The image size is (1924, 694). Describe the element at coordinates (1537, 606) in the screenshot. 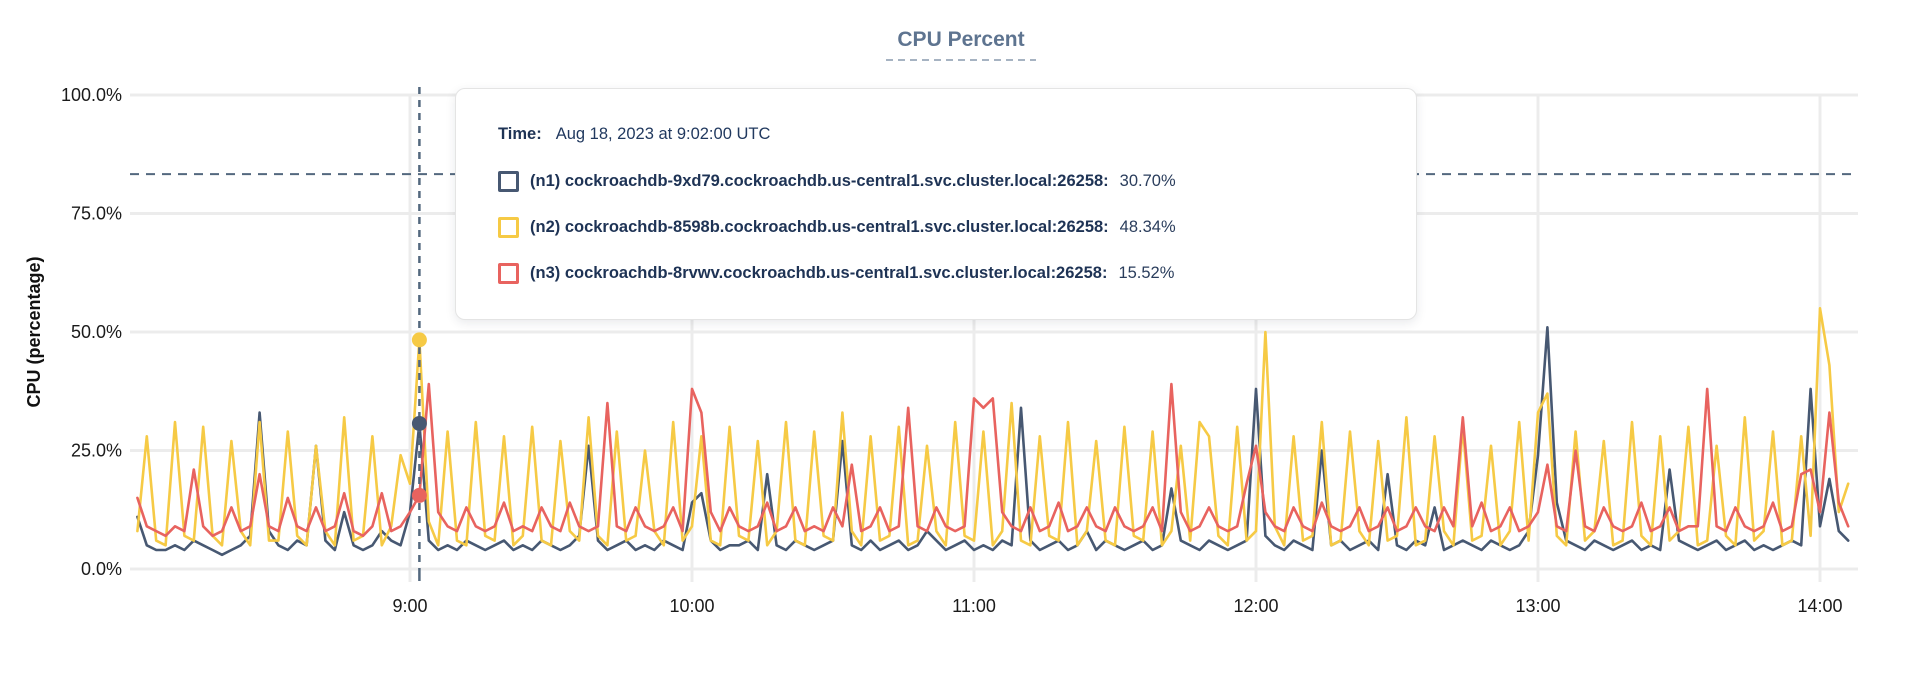

I see `x-tick-label: 13:00` at that location.